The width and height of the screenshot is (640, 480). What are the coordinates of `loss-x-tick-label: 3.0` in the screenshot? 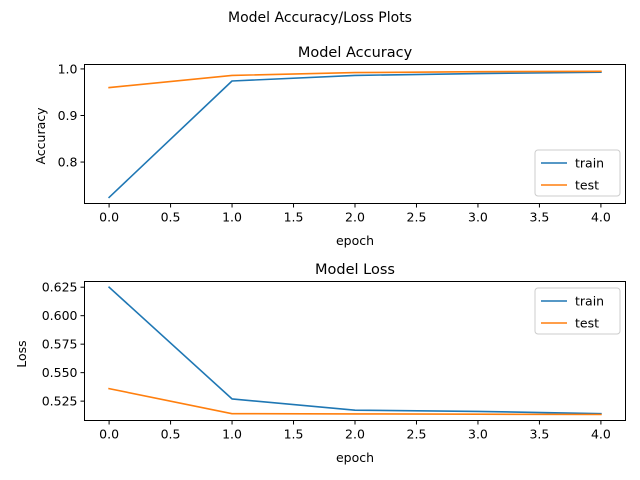 It's located at (478, 434).